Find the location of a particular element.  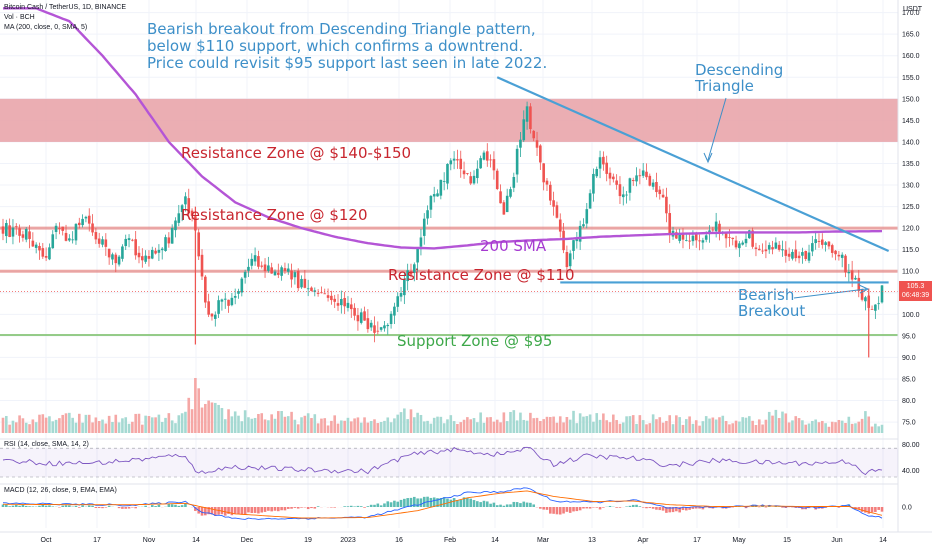

y-tick-label: 115.0 is located at coordinates (910, 250).